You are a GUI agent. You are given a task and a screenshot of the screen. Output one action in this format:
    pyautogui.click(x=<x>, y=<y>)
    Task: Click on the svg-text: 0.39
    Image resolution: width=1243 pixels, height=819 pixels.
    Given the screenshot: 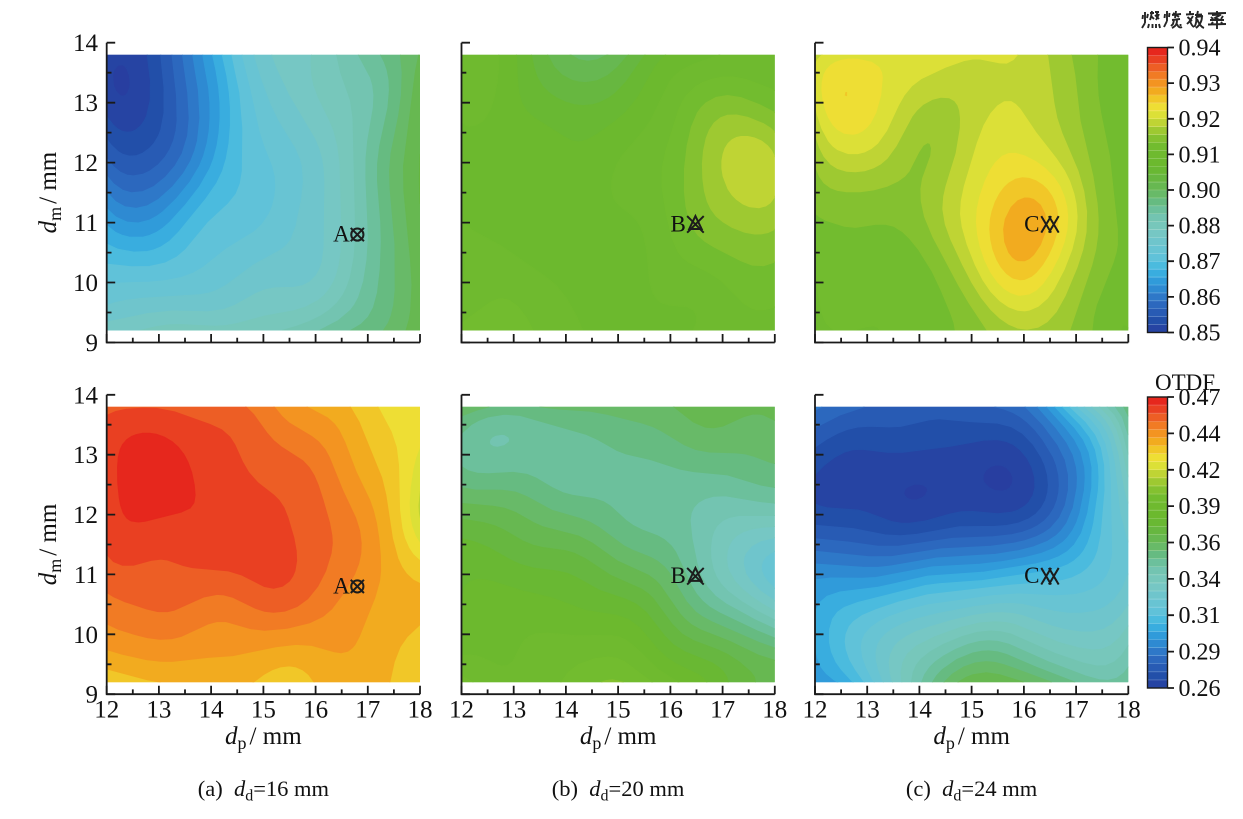 What is the action you would take?
    pyautogui.click(x=1200, y=507)
    